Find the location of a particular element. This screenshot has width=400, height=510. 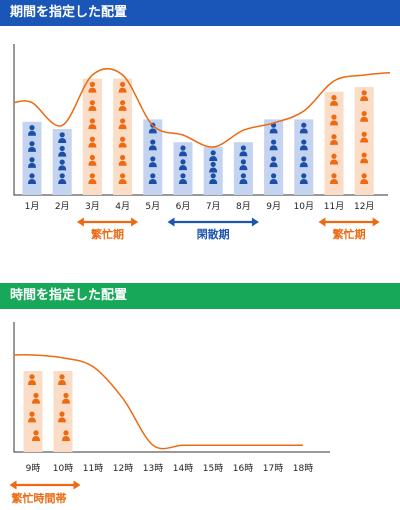

tick-label: 9時 is located at coordinates (33, 468).